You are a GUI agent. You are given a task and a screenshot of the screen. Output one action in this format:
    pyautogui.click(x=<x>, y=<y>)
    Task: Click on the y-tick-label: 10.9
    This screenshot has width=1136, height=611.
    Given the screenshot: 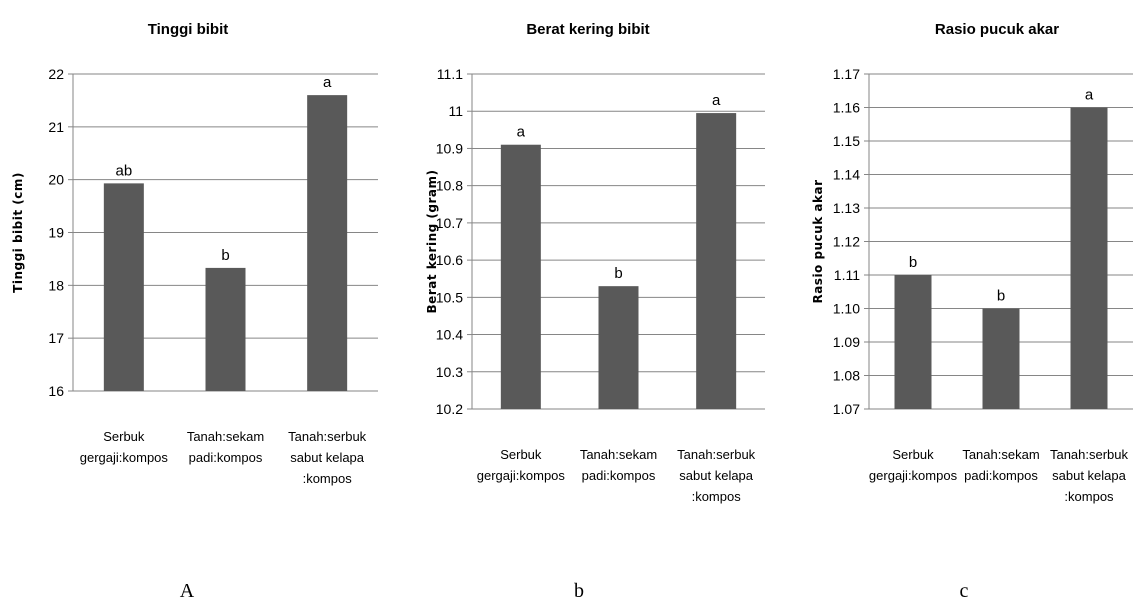 What is the action you would take?
    pyautogui.click(x=449, y=148)
    